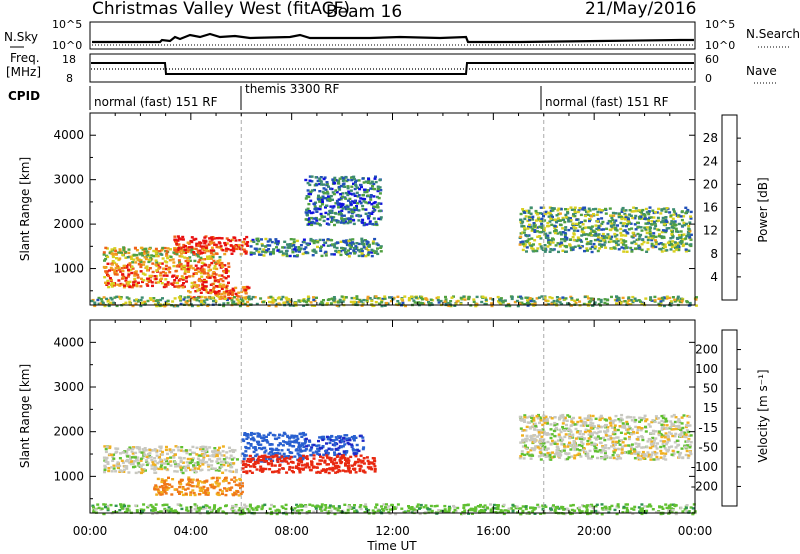 The width and height of the screenshot is (800, 554). Describe the element at coordinates (23, 72) in the screenshot. I see `freq-label-2: [MHz]` at that location.